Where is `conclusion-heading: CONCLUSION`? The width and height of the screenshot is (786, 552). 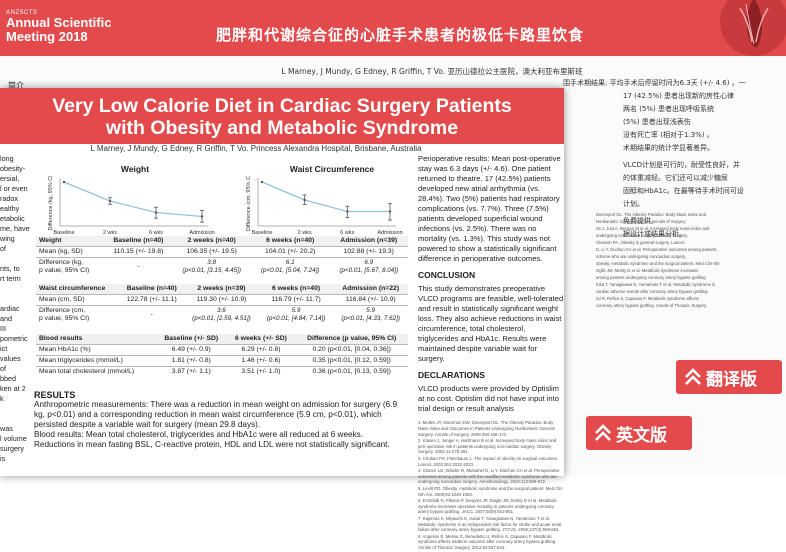 conclusion-heading: CONCLUSION is located at coordinates (447, 275).